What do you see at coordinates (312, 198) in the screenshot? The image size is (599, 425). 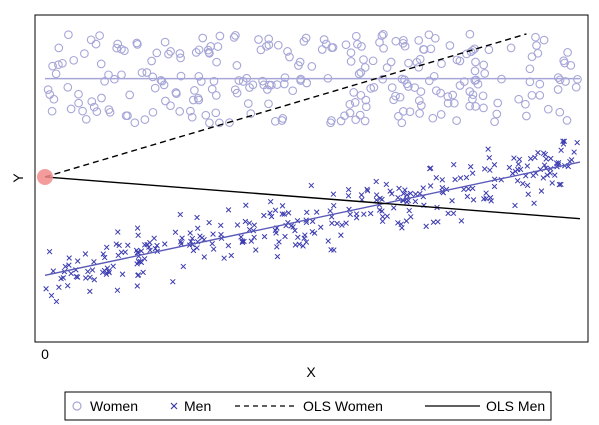 I see `ols-men-line` at bounding box center [312, 198].